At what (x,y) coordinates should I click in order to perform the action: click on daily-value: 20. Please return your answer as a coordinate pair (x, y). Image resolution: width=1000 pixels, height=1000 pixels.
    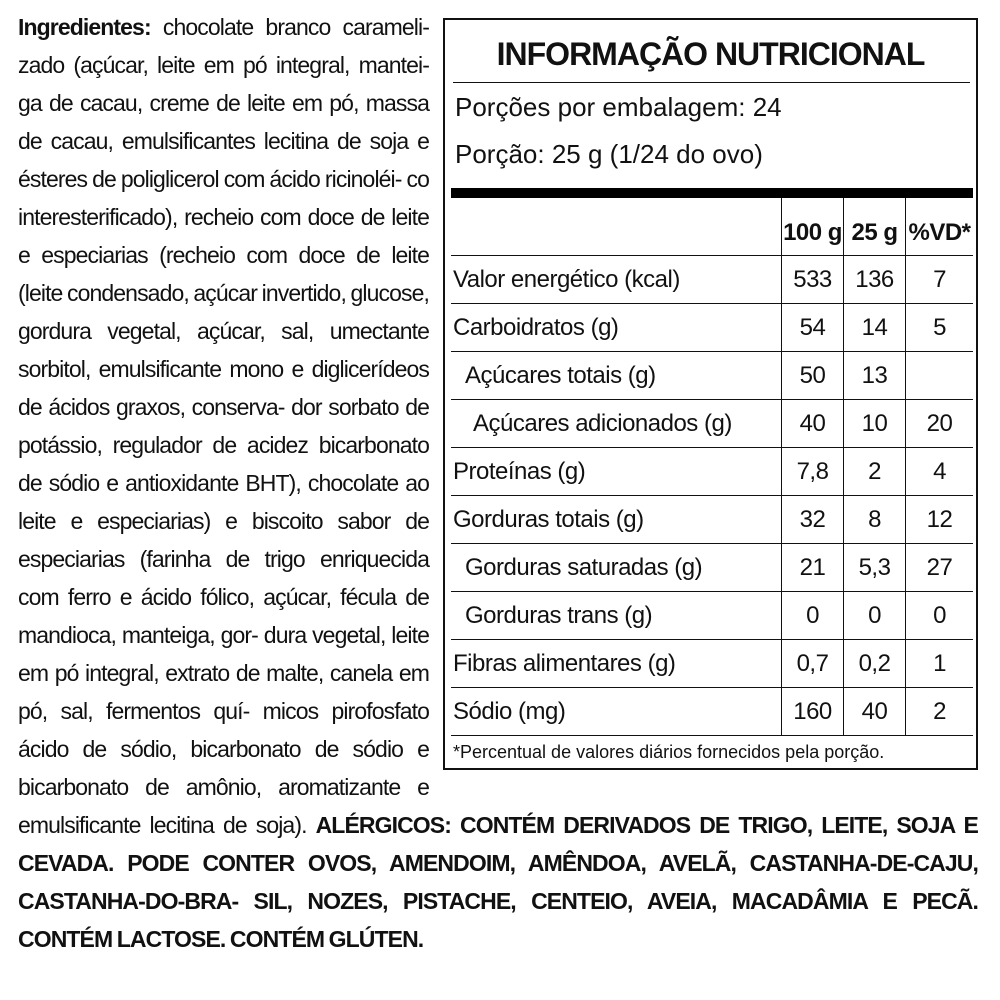
    Looking at the image, I should click on (939, 423).